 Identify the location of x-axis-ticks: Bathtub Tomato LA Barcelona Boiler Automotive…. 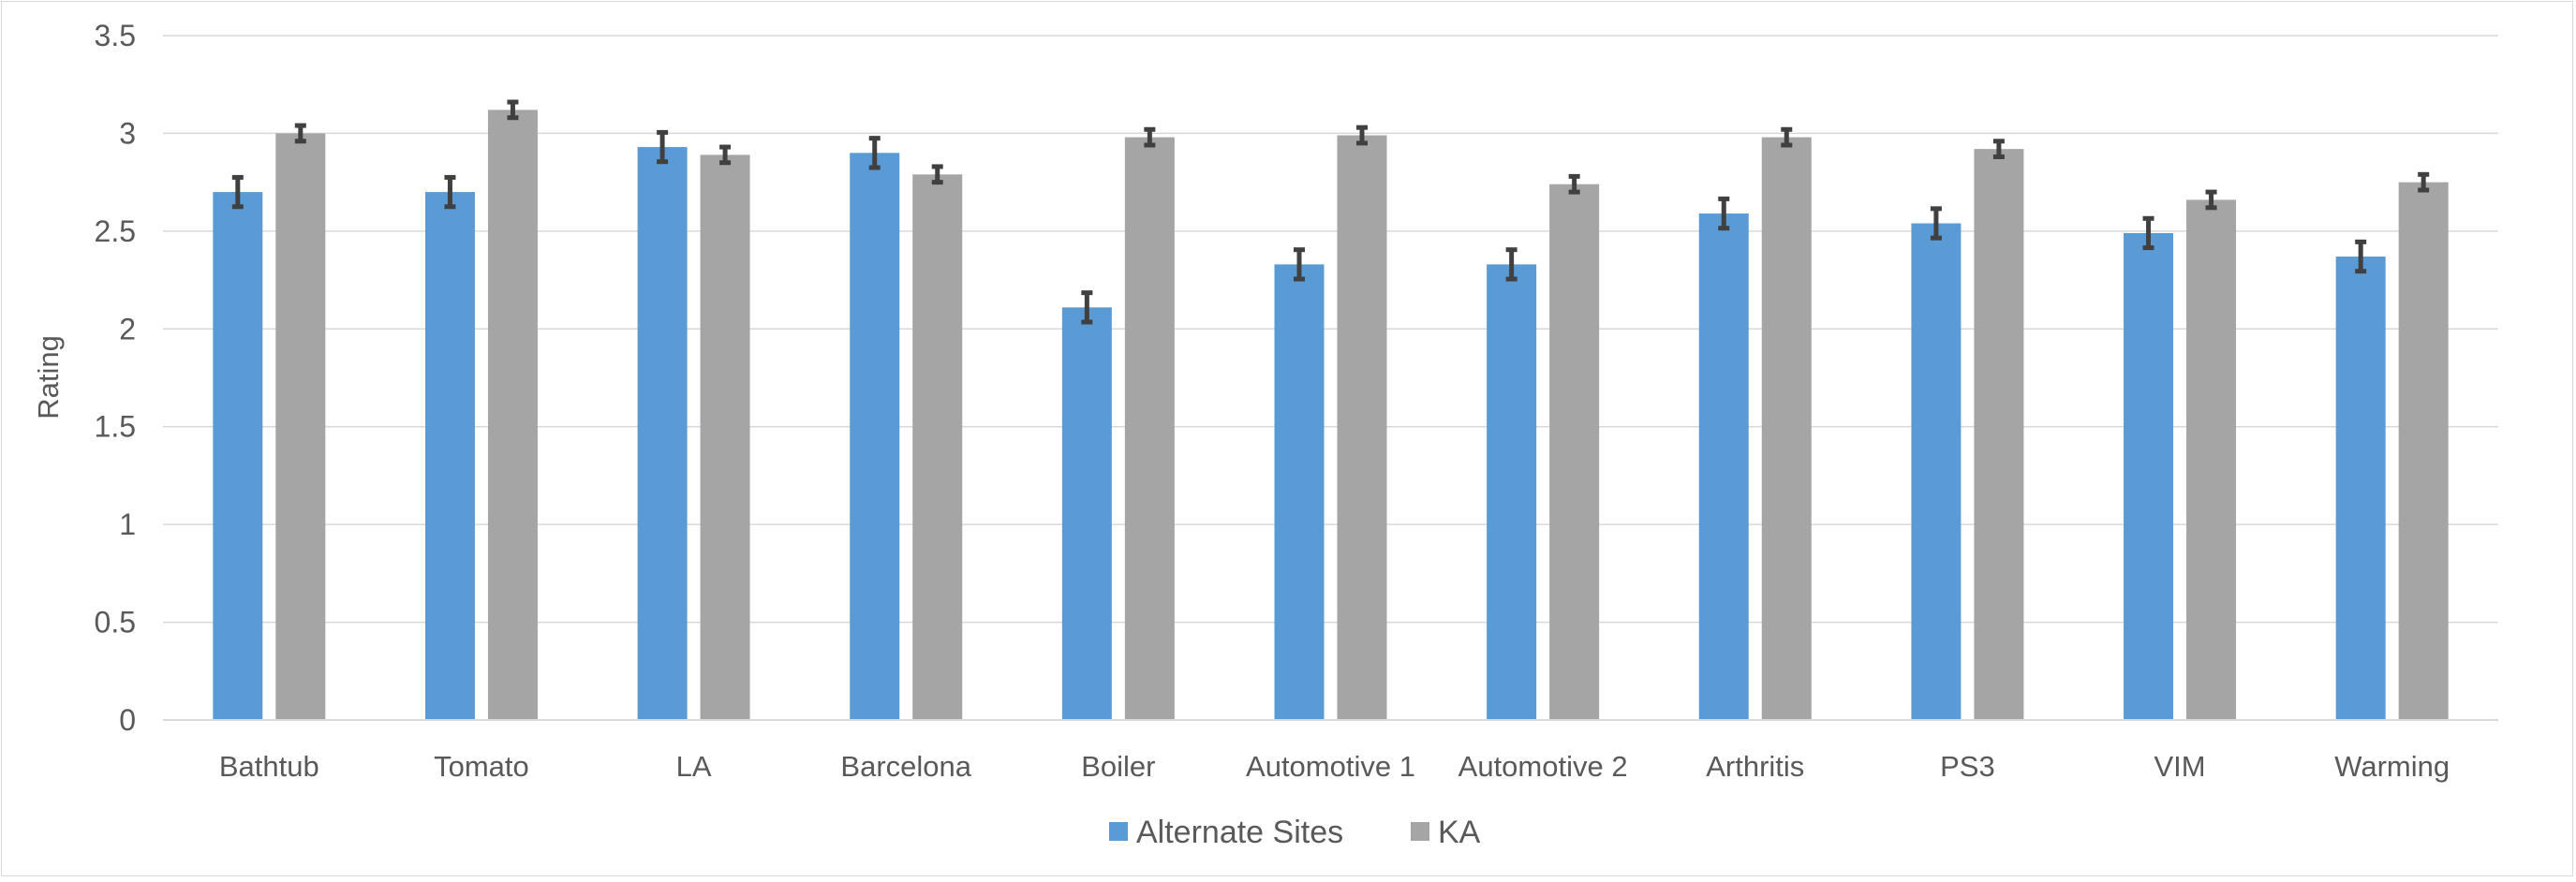
(1334, 767).